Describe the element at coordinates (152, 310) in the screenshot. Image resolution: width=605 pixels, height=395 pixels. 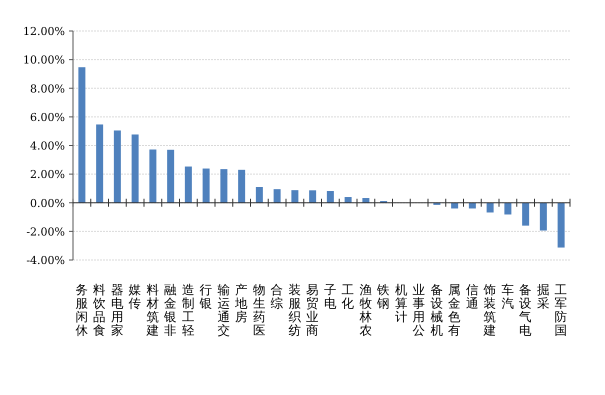
I see `x-tick-label: 建筑材料` at that location.